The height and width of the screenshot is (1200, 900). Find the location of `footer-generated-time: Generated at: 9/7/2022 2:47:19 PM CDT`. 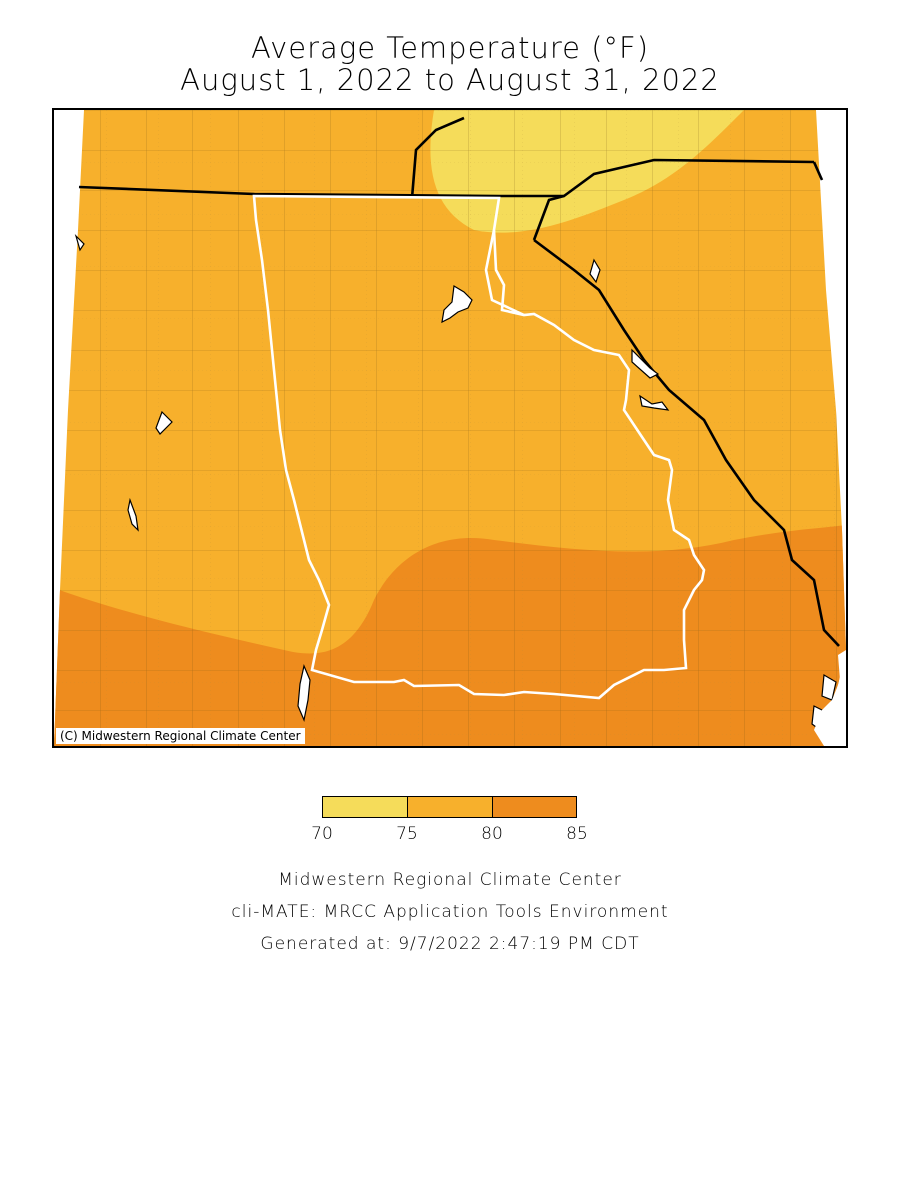

footer-generated-time: Generated at: 9/7/2022 2:47:19 PM CDT is located at coordinates (450, 944).